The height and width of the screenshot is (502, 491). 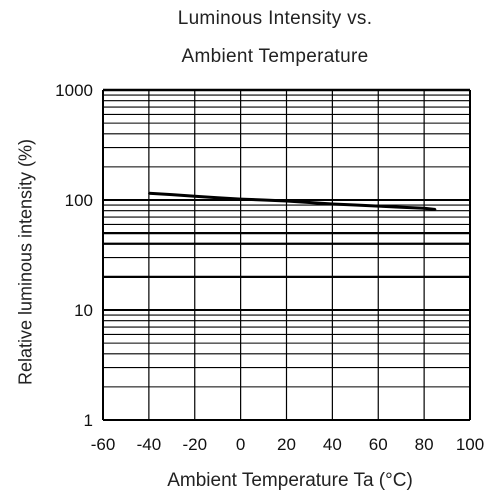 What do you see at coordinates (275, 18) in the screenshot?
I see `chart-title-line1: Luminous Intensity vs.` at bounding box center [275, 18].